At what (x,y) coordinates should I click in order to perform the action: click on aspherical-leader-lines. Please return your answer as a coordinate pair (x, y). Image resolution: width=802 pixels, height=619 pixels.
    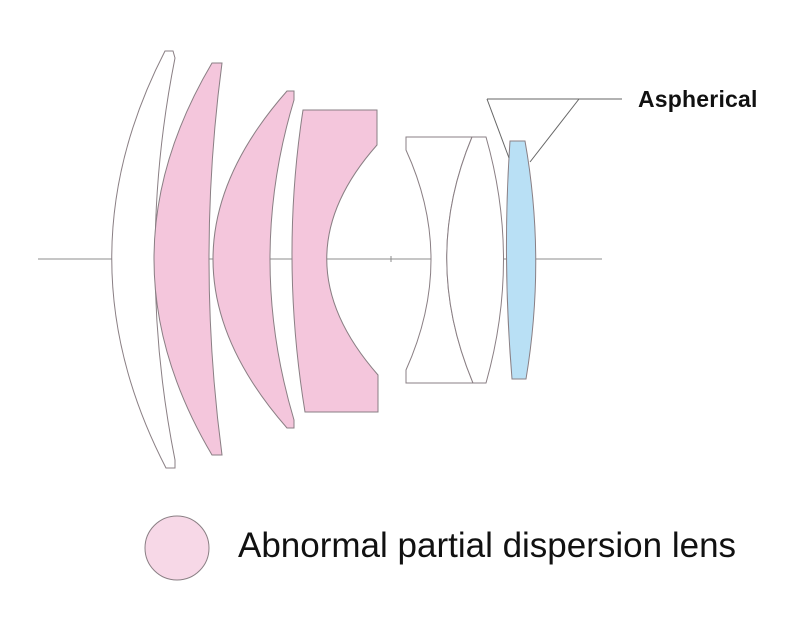
    Looking at the image, I should click on (554, 130).